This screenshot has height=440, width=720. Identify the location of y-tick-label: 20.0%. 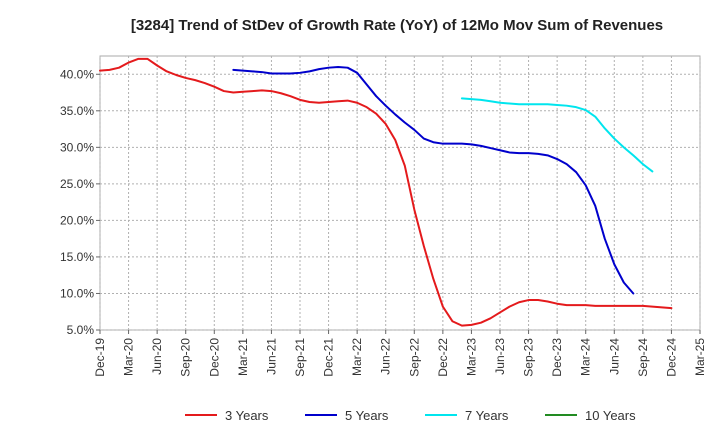
(77, 220).